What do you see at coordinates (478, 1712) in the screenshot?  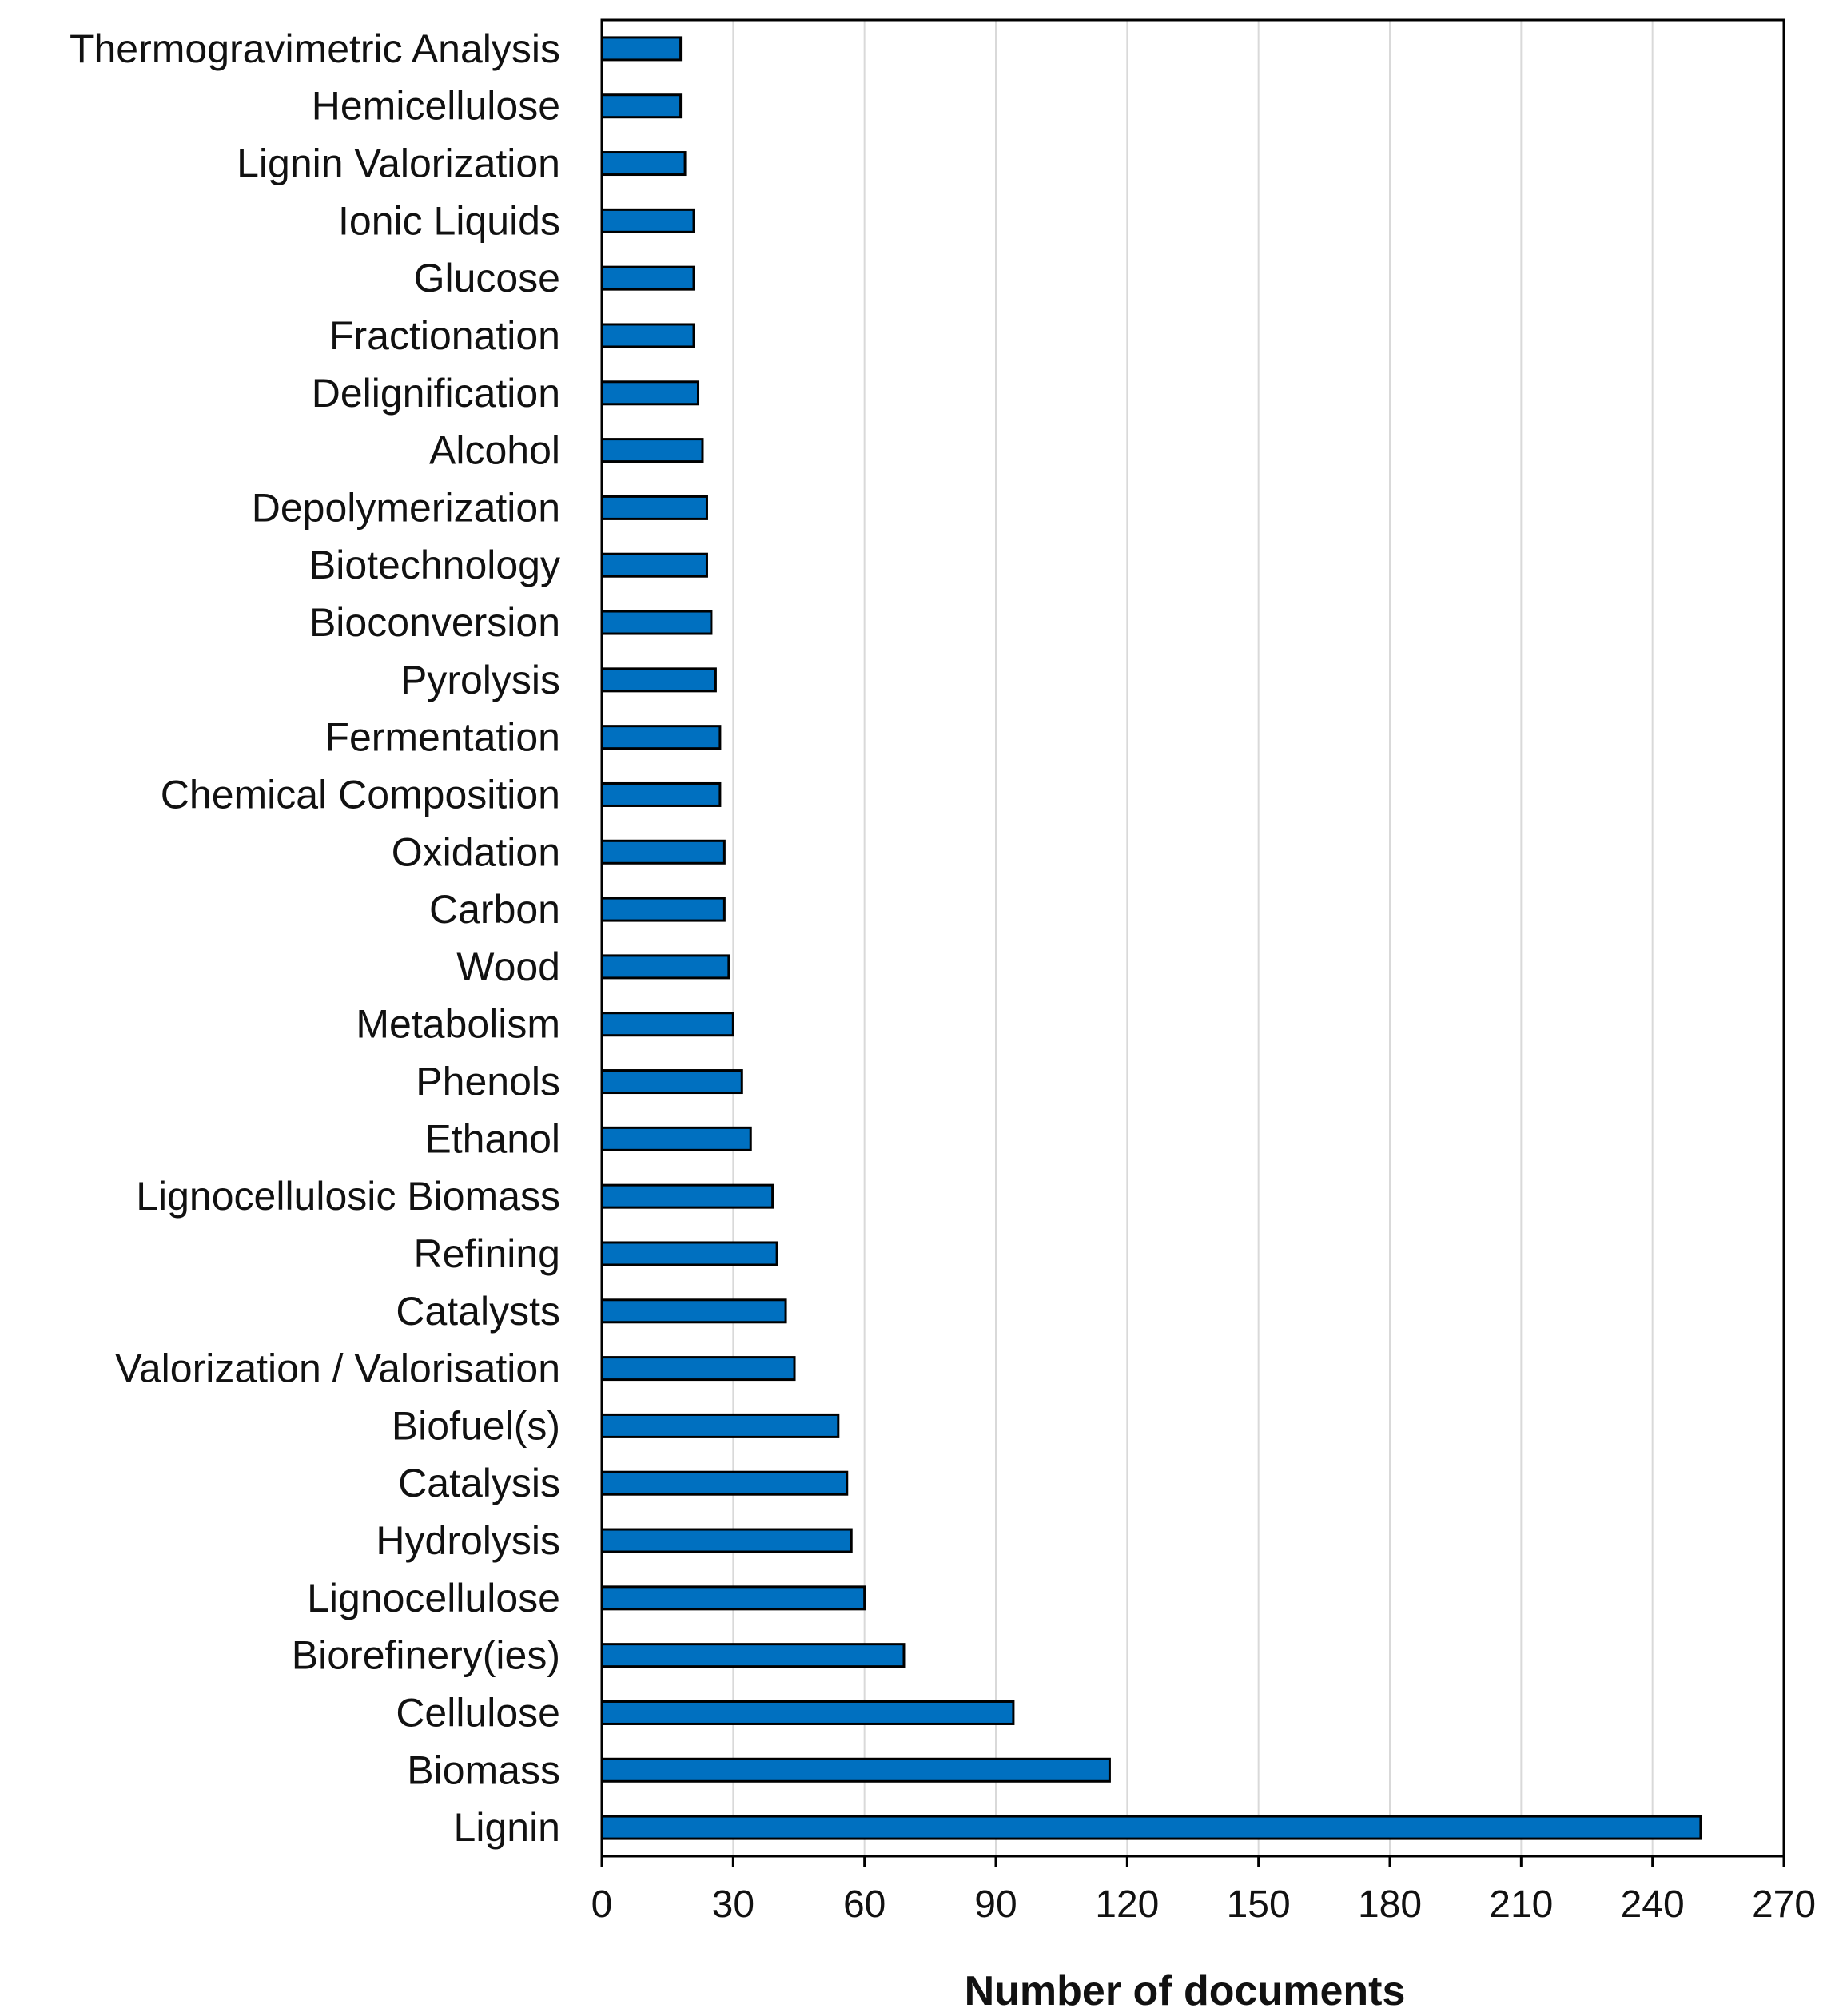 I see `category-label: Cellulose` at bounding box center [478, 1712].